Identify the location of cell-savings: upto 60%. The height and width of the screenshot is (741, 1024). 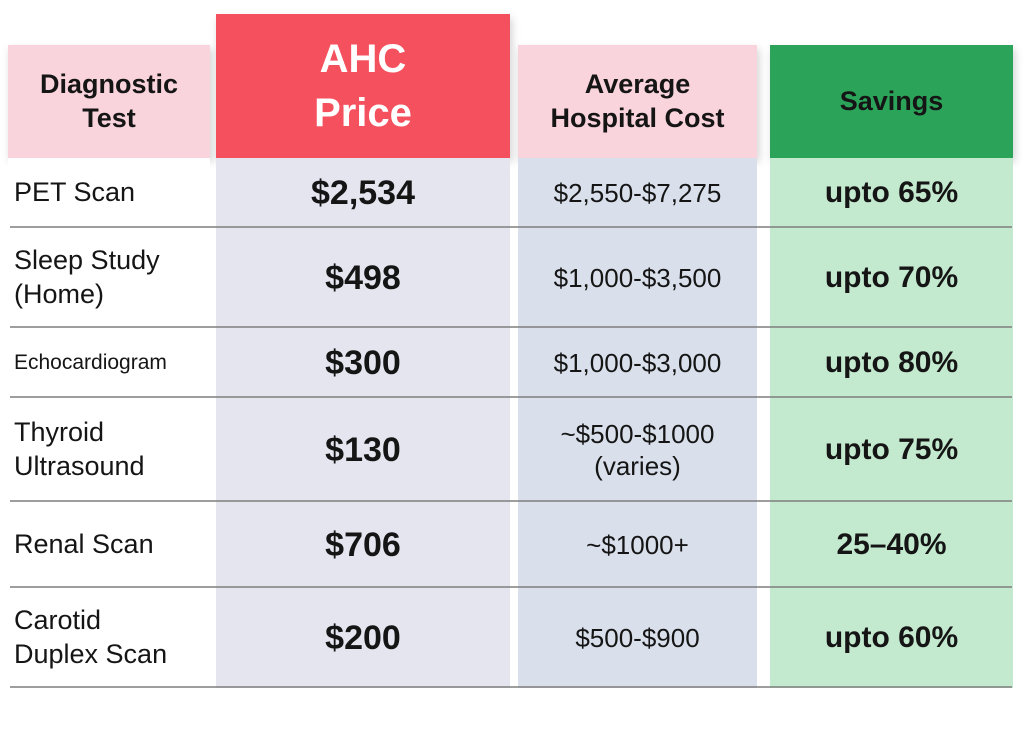
(891, 638).